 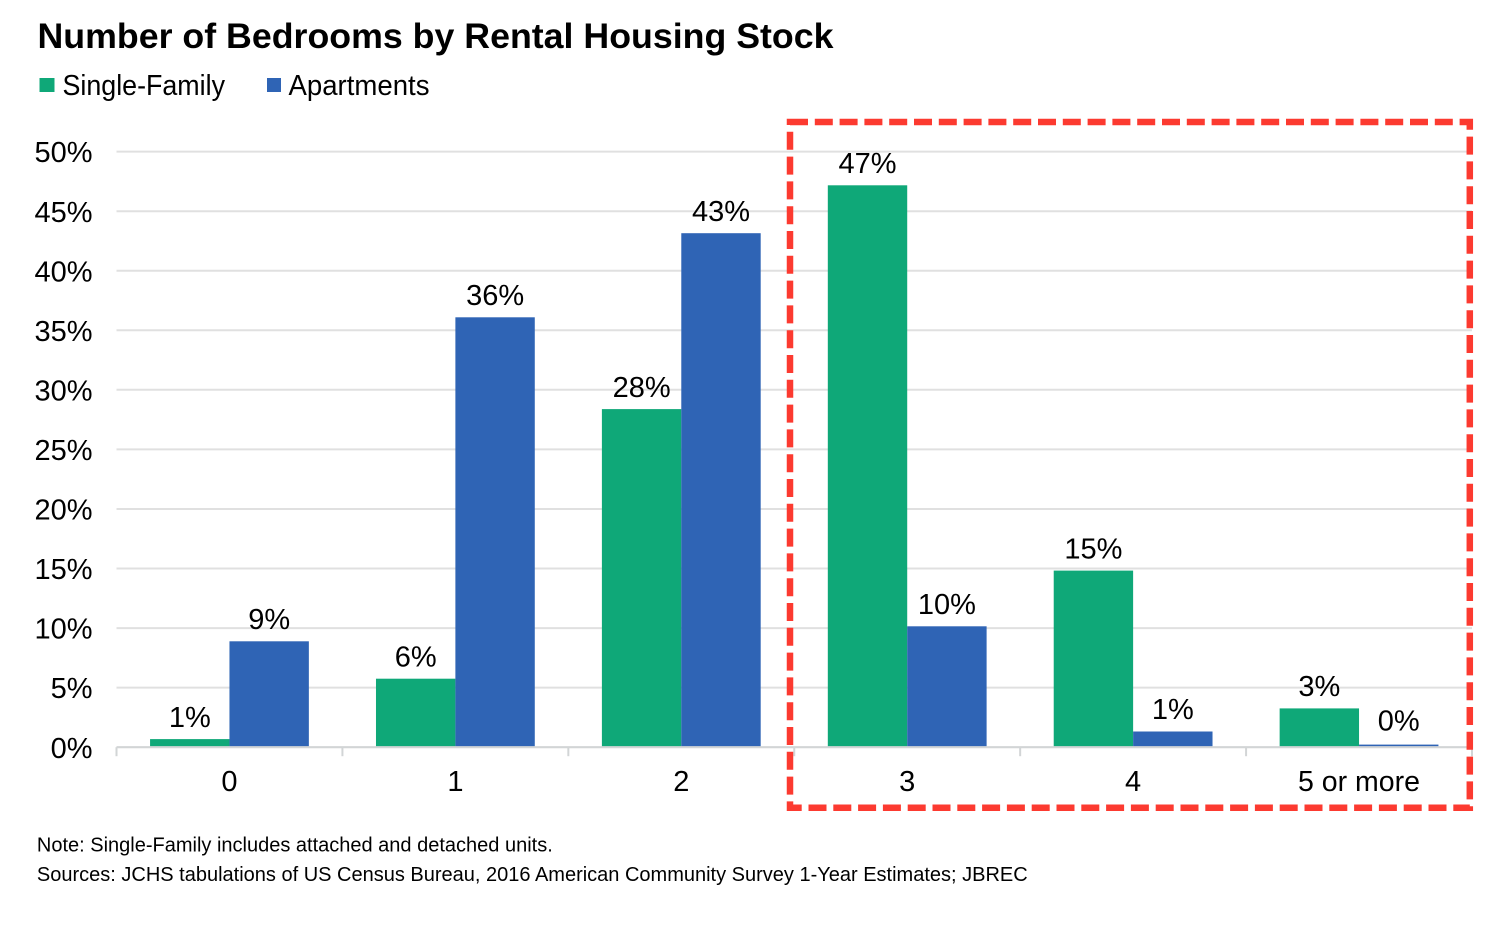 I want to click on svg-text: 2, so click(x=681, y=782).